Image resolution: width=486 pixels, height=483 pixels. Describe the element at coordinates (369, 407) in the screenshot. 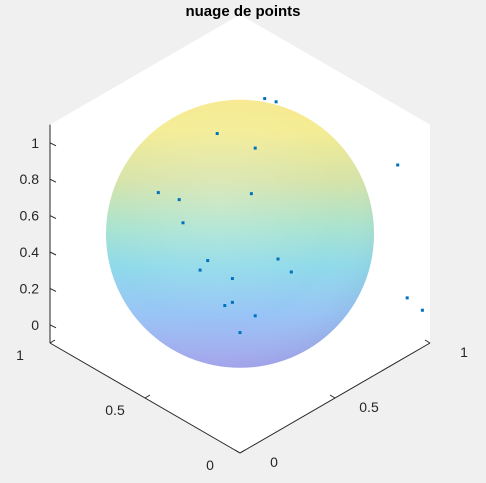

I see `x-tick-label: 0.5` at that location.